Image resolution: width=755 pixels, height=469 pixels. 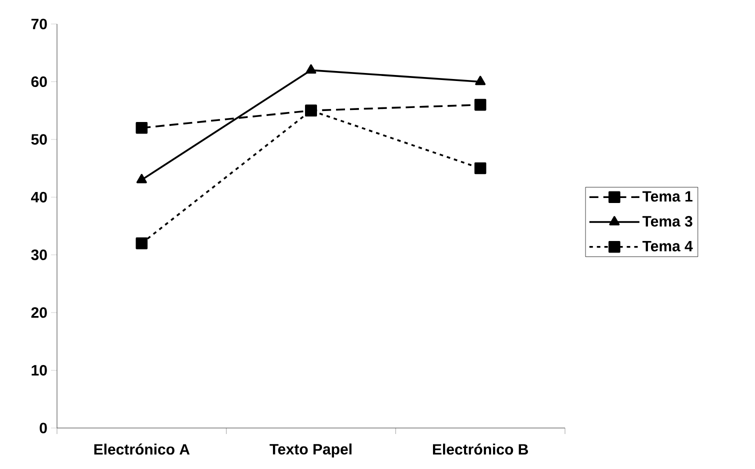 What do you see at coordinates (39, 255) in the screenshot?
I see `y-tick-label: 30` at bounding box center [39, 255].